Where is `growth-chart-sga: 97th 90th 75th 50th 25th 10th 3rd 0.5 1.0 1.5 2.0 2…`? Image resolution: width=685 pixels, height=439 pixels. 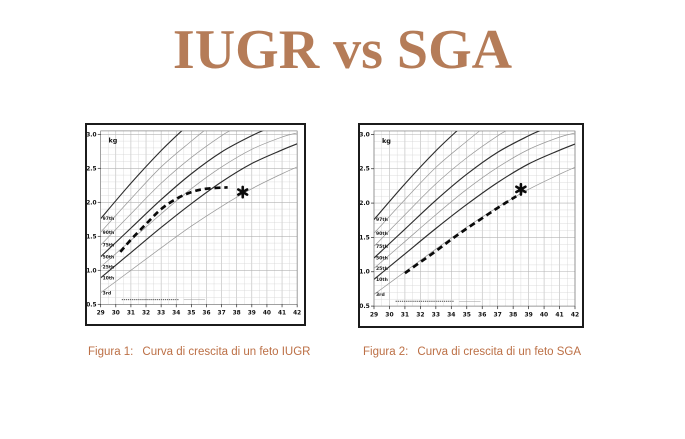 growth-chart-sga: 97th 90th 75th 50th 25th 10th 3rd 0.5 1.0 1.5 2.0 2… is located at coordinates (469, 224).